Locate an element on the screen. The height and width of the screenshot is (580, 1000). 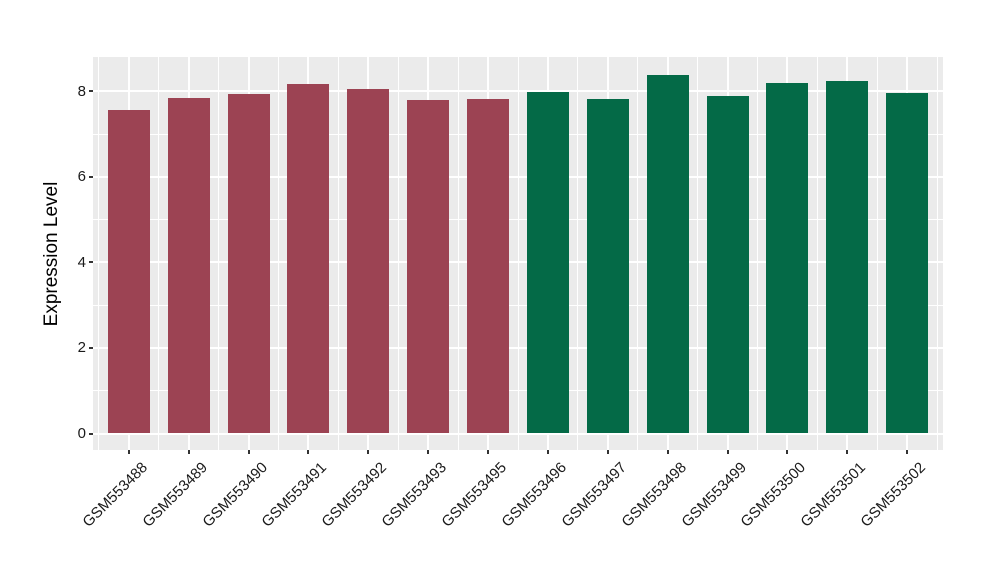
bar-GSM553496 is located at coordinates (547, 263).